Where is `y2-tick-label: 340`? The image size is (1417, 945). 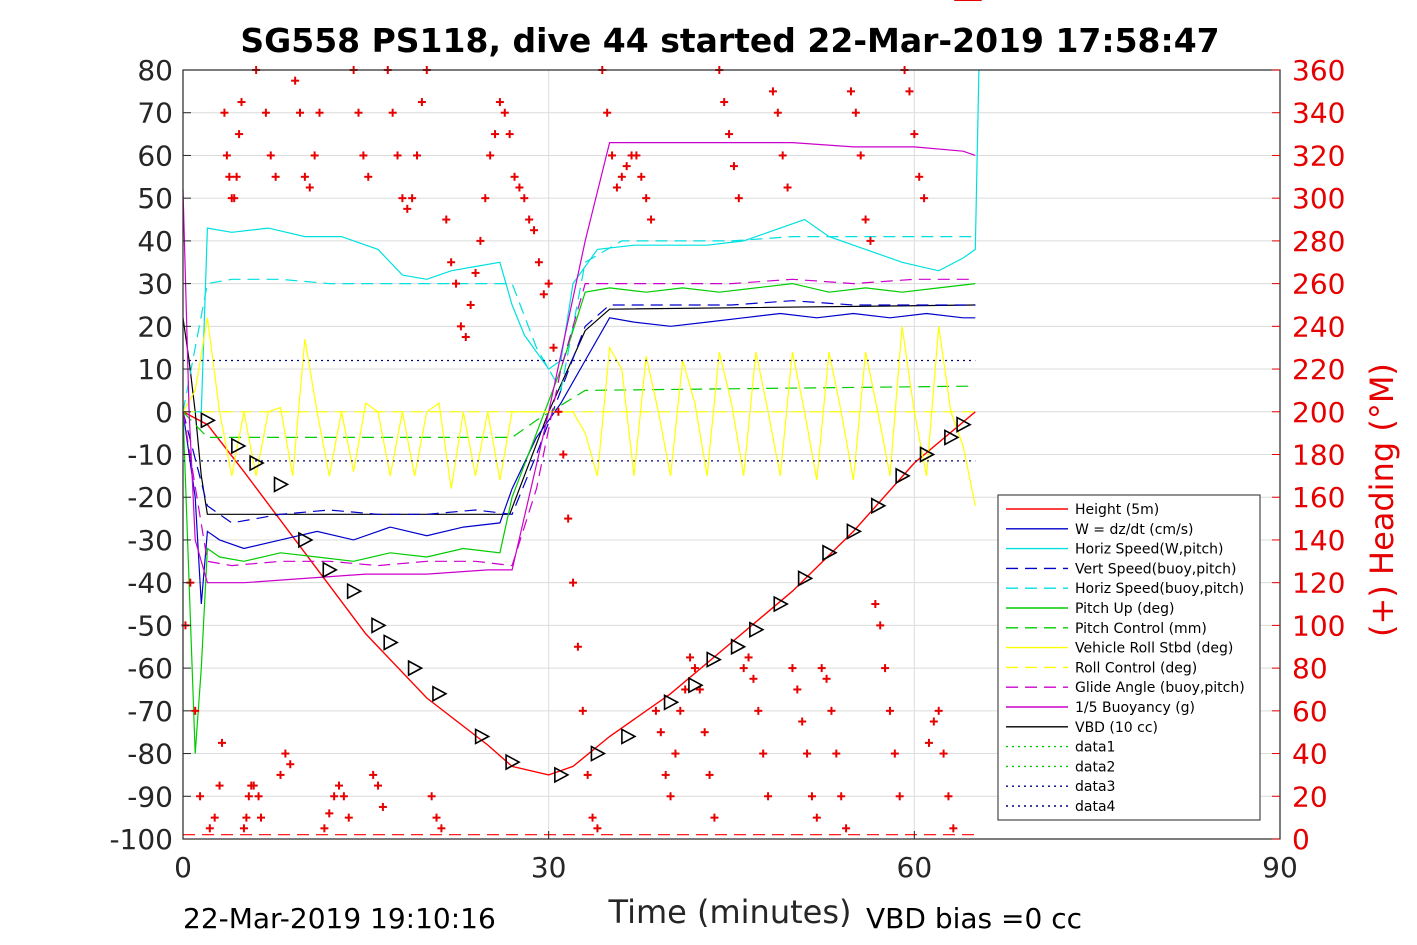 y2-tick-label: 340 is located at coordinates (1318, 113).